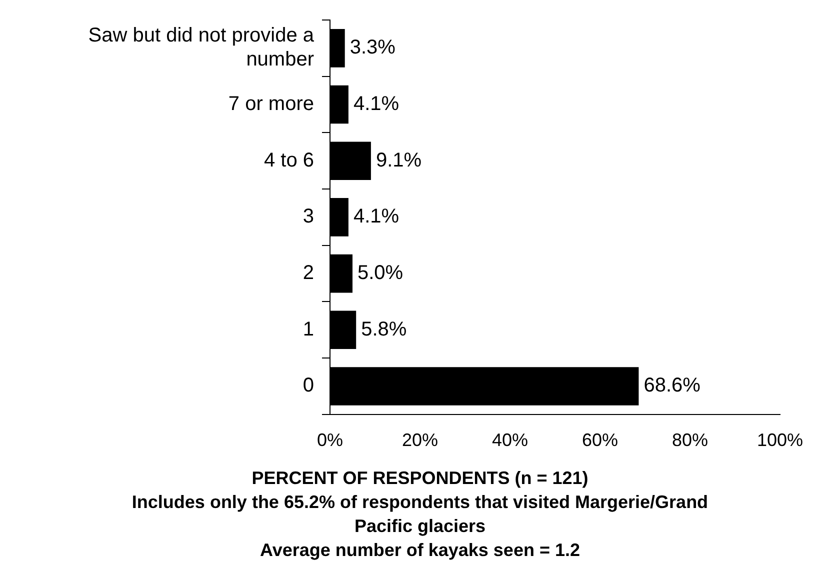  Describe the element at coordinates (510, 440) in the screenshot. I see `x-tick-label: 40%` at that location.